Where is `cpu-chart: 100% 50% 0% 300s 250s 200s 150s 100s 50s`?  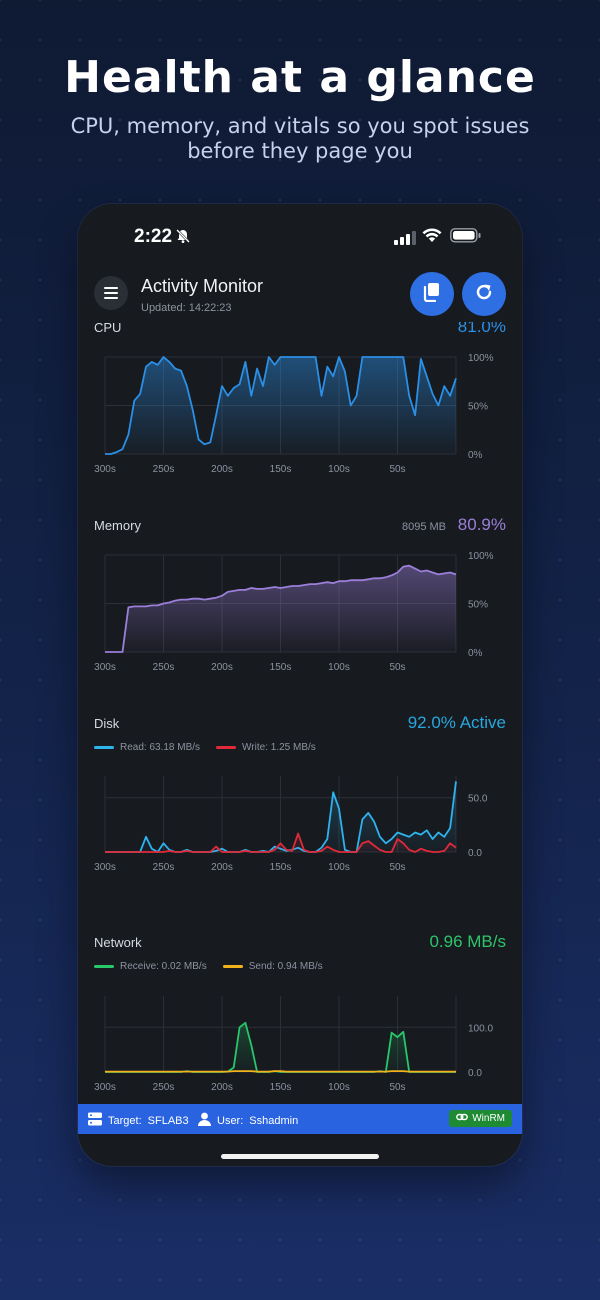
cpu-chart: 100% 50% 0% 300s 250s 200s 150s 100s 50s is located at coordinates (294, 414).